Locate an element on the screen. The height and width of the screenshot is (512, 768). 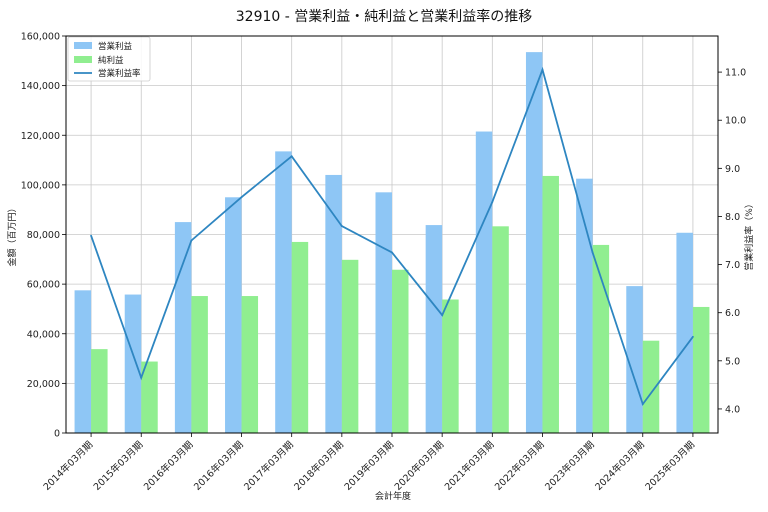
x-tick-label: 2024年03月期 is located at coordinates (620, 466).